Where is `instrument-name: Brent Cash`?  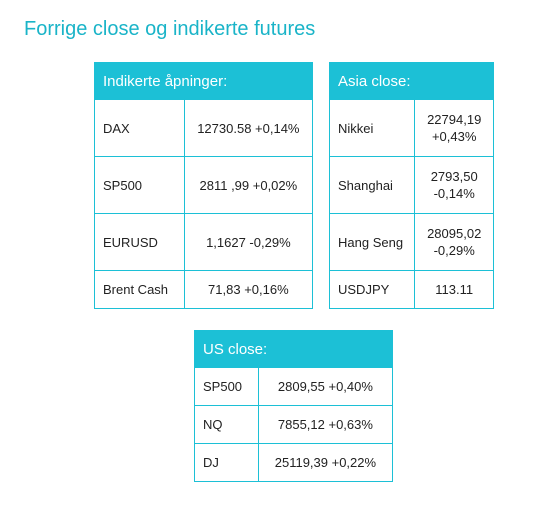 instrument-name: Brent Cash is located at coordinates (139, 289).